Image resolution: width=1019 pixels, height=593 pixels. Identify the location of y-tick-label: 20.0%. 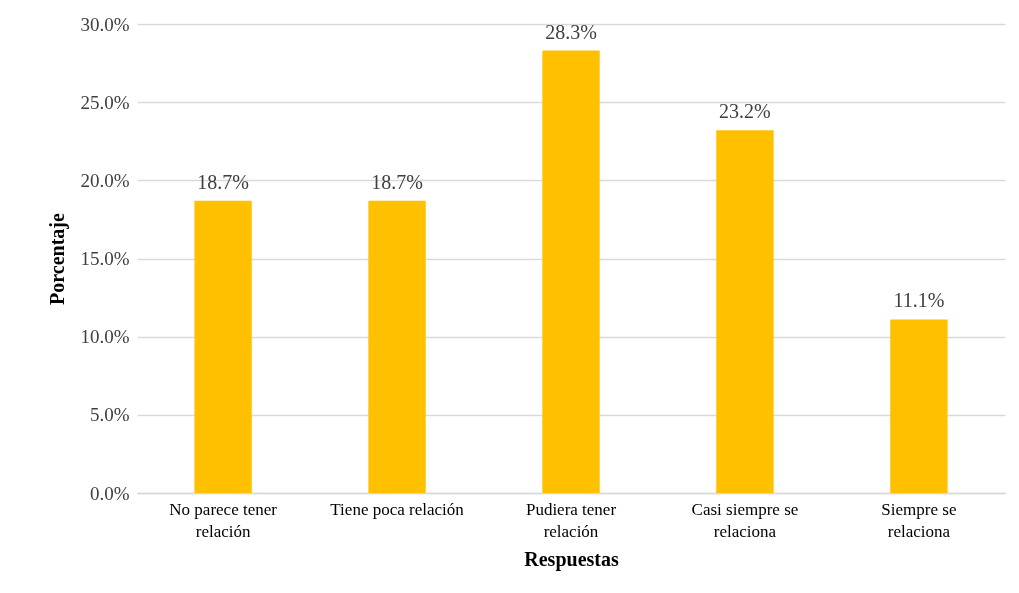
(105, 180).